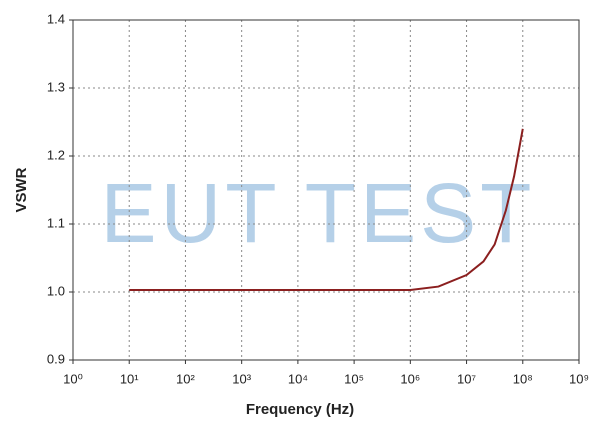 The height and width of the screenshot is (440, 600). I want to click on y-tick-label: 1.0, so click(56, 290).